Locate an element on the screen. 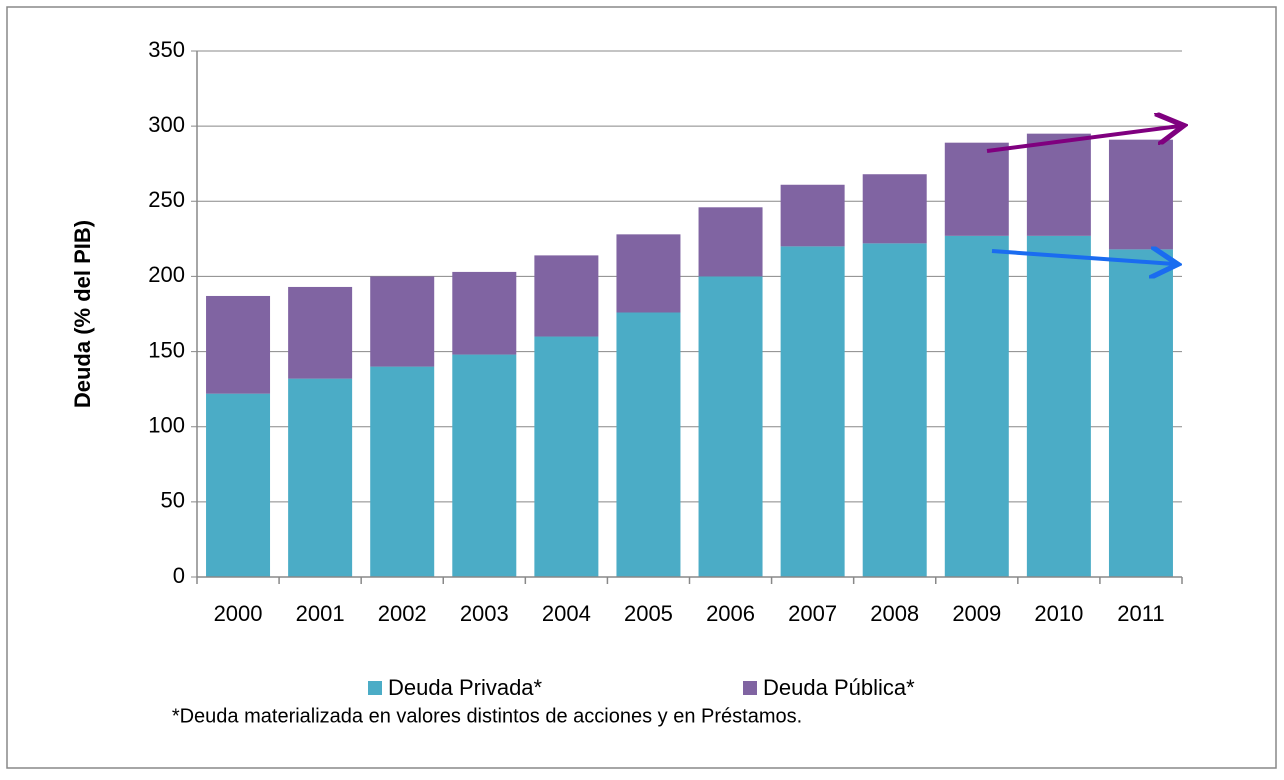  y-tick-label: 350 is located at coordinates (166, 49).